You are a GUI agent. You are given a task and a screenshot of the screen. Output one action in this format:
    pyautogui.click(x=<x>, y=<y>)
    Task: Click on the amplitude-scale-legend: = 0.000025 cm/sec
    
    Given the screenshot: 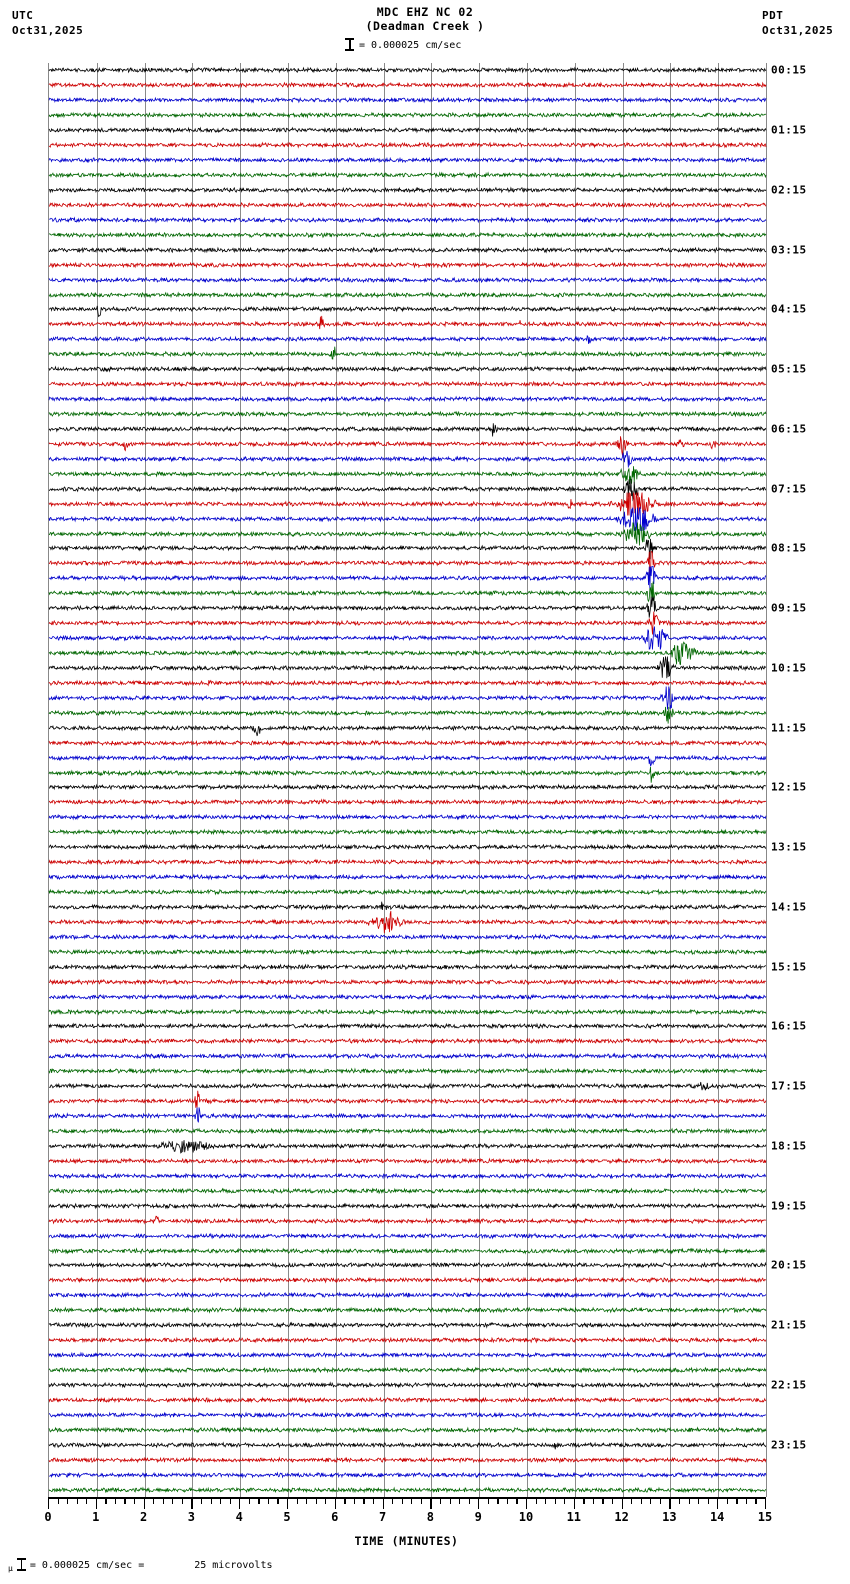 What is the action you would take?
    pyautogui.click(x=403, y=45)
    